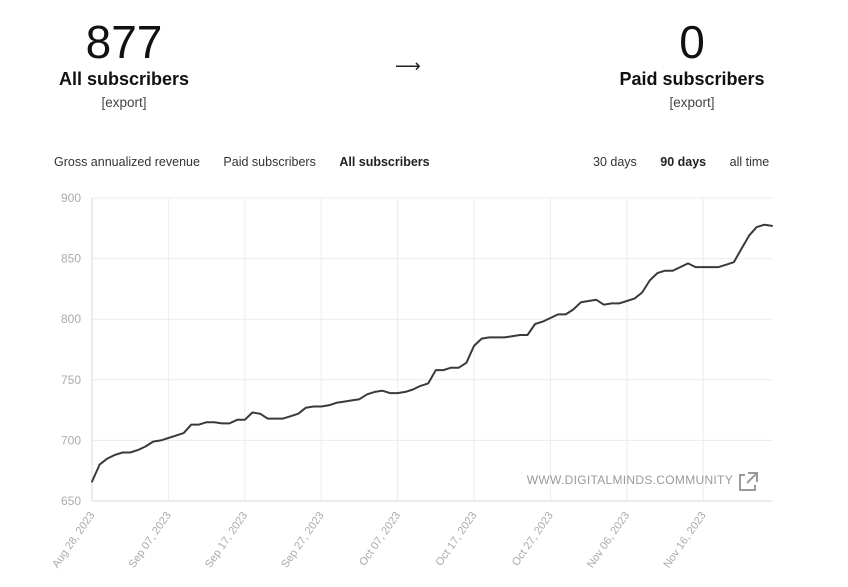  What do you see at coordinates (71, 349) in the screenshot?
I see `y-axis: 650 700 750 800 850 900` at bounding box center [71, 349].